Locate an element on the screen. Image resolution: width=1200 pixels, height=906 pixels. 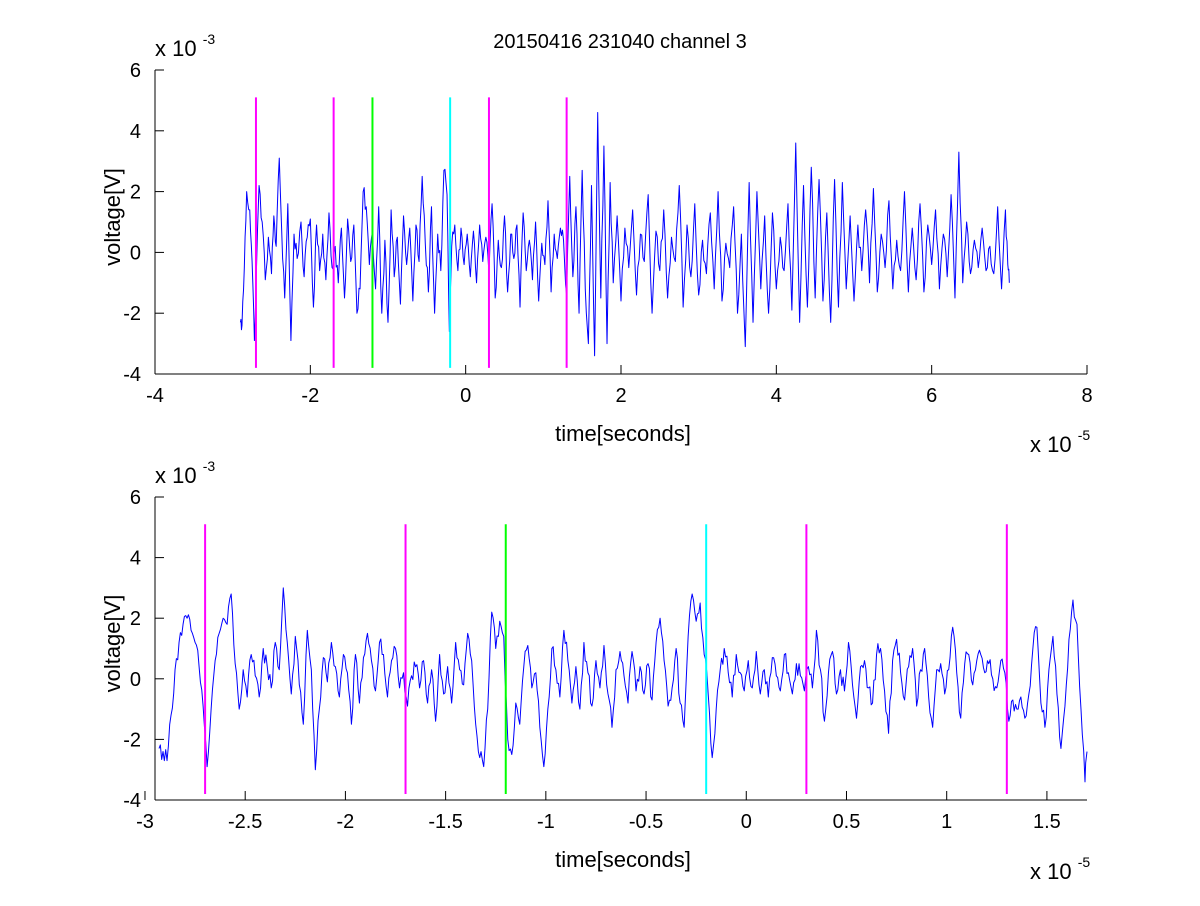
top-y-tick-label: 4 is located at coordinates (135, 132).